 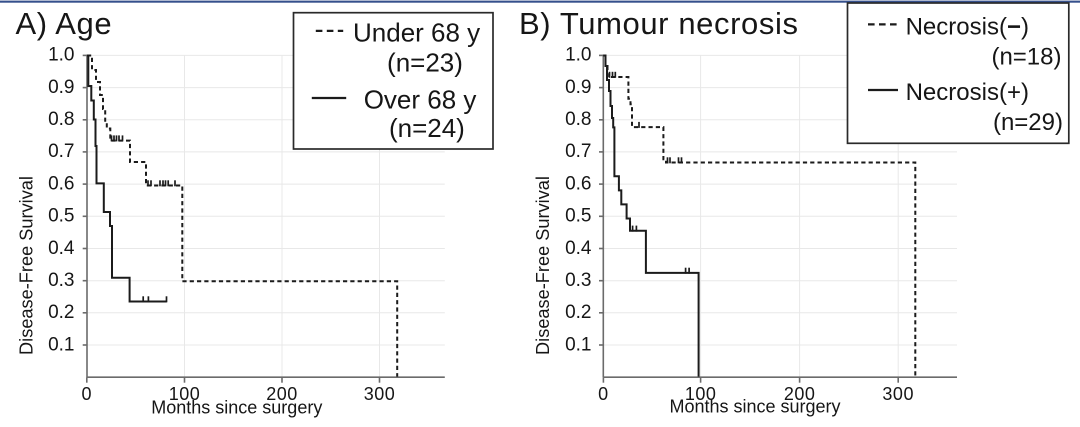 What do you see at coordinates (416, 33) in the screenshot?
I see `svg-text: Under 68 y` at bounding box center [416, 33].